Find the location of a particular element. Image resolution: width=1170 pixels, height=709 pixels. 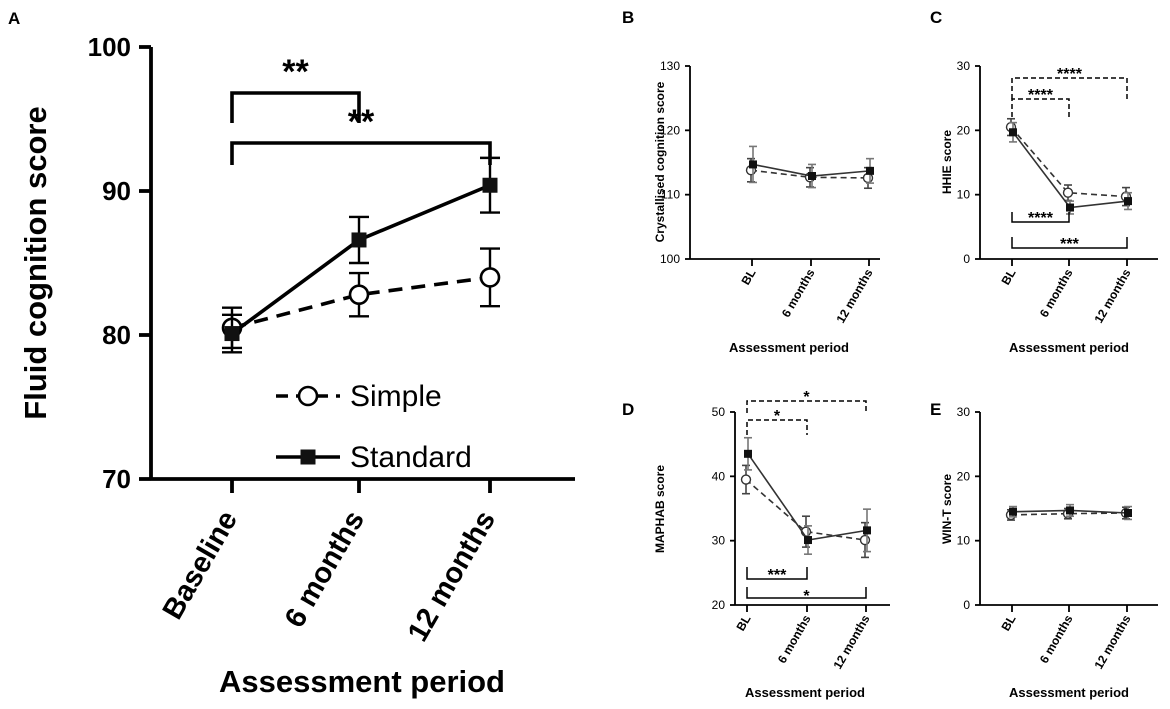

legend: Simple Standard is located at coordinates (374, 427).